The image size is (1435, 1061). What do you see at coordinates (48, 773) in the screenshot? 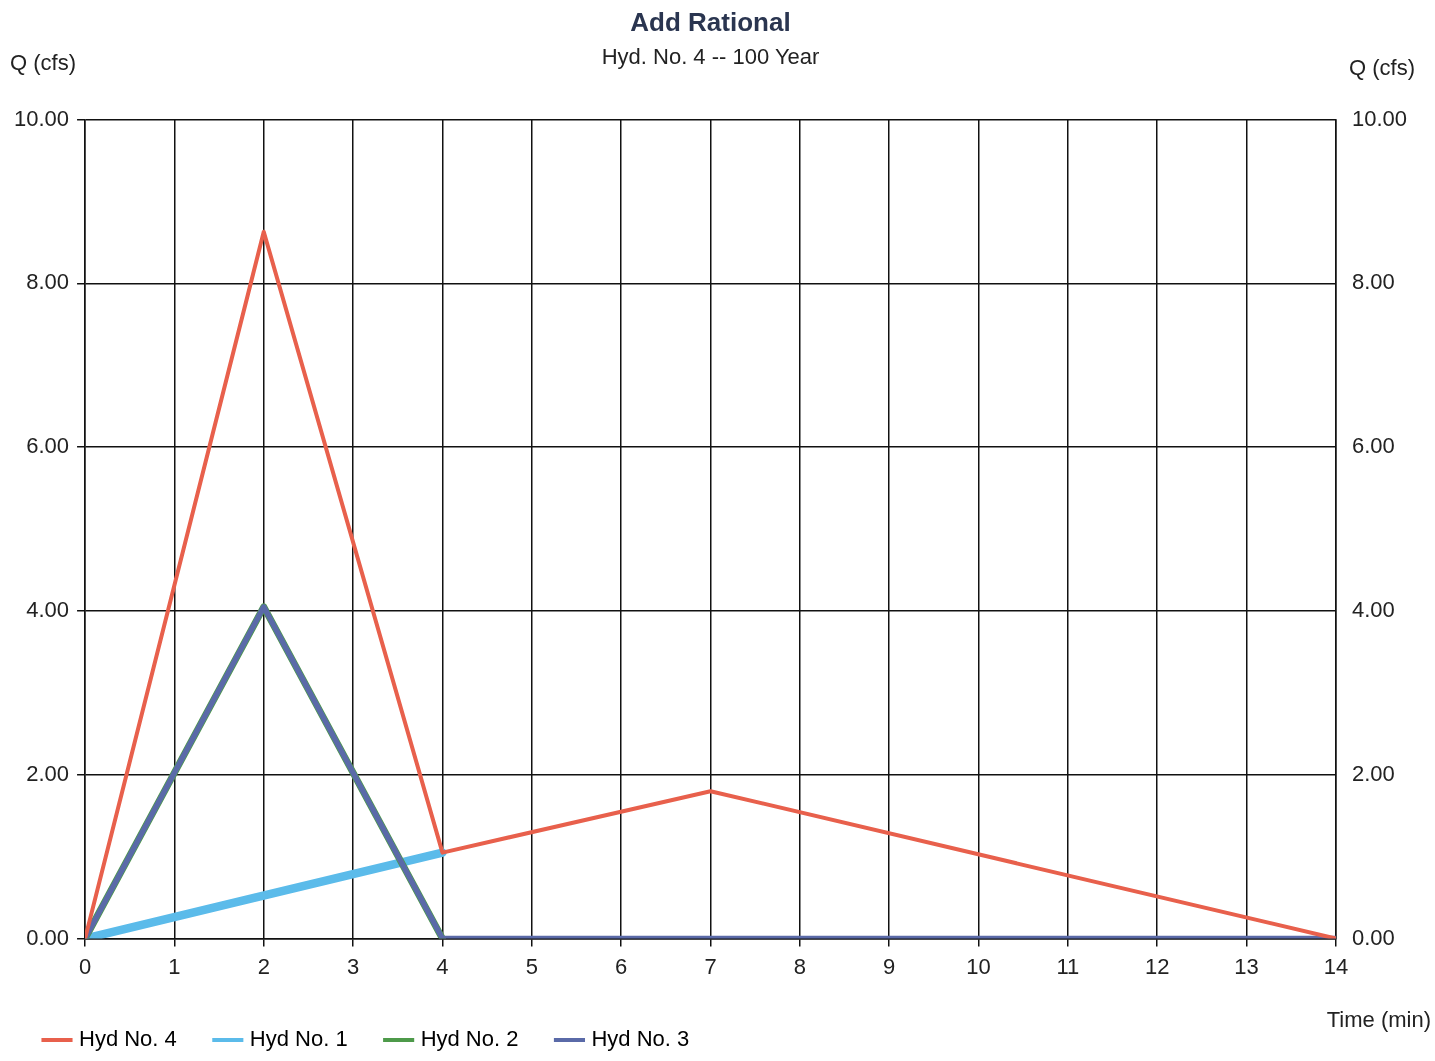
I see `y-tick-label: 2.00` at bounding box center [48, 773].